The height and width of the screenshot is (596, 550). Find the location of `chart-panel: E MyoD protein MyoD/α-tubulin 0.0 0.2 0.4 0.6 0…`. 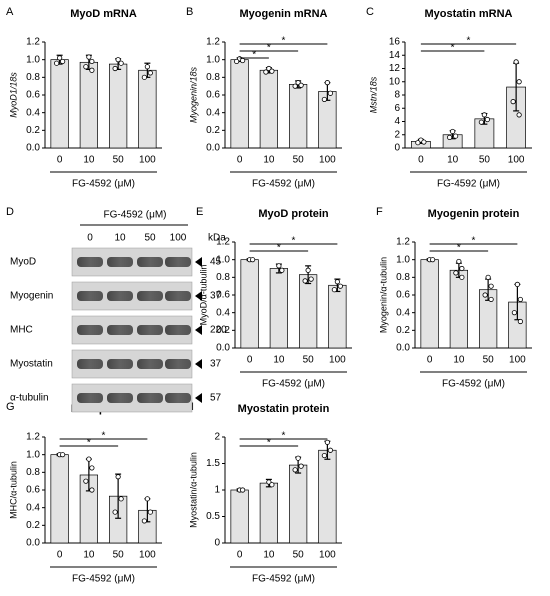

chart-panel: E MyoD protein MyoD/α-tubulin 0.0 0.2 0.4 0.6 0… is located at coordinates (274, 298).